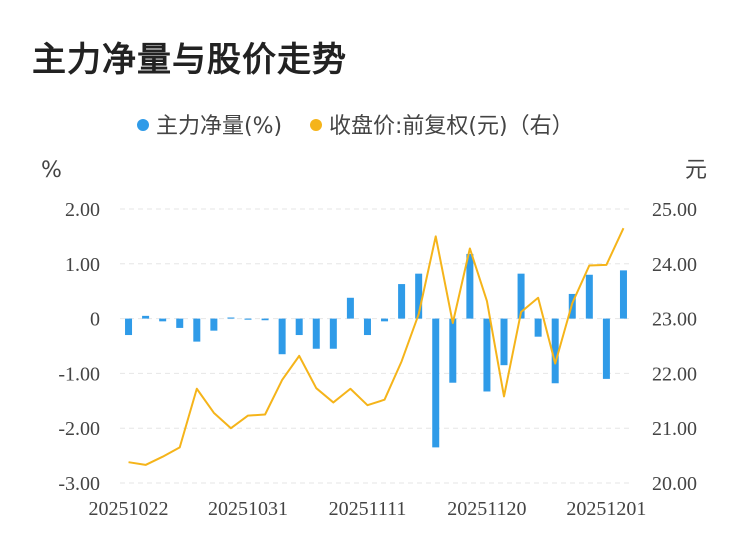 The width and height of the screenshot is (750, 558). What do you see at coordinates (51, 170) in the screenshot?
I see `left-axis-unit: %` at bounding box center [51, 170].